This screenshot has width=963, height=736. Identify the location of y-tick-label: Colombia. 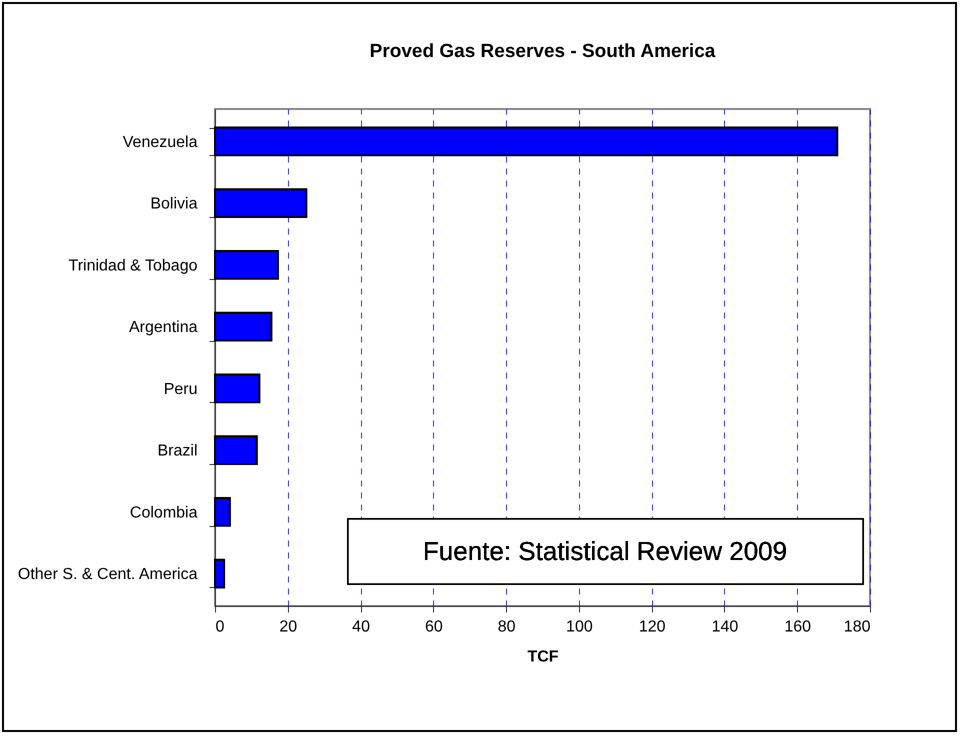
(164, 513).